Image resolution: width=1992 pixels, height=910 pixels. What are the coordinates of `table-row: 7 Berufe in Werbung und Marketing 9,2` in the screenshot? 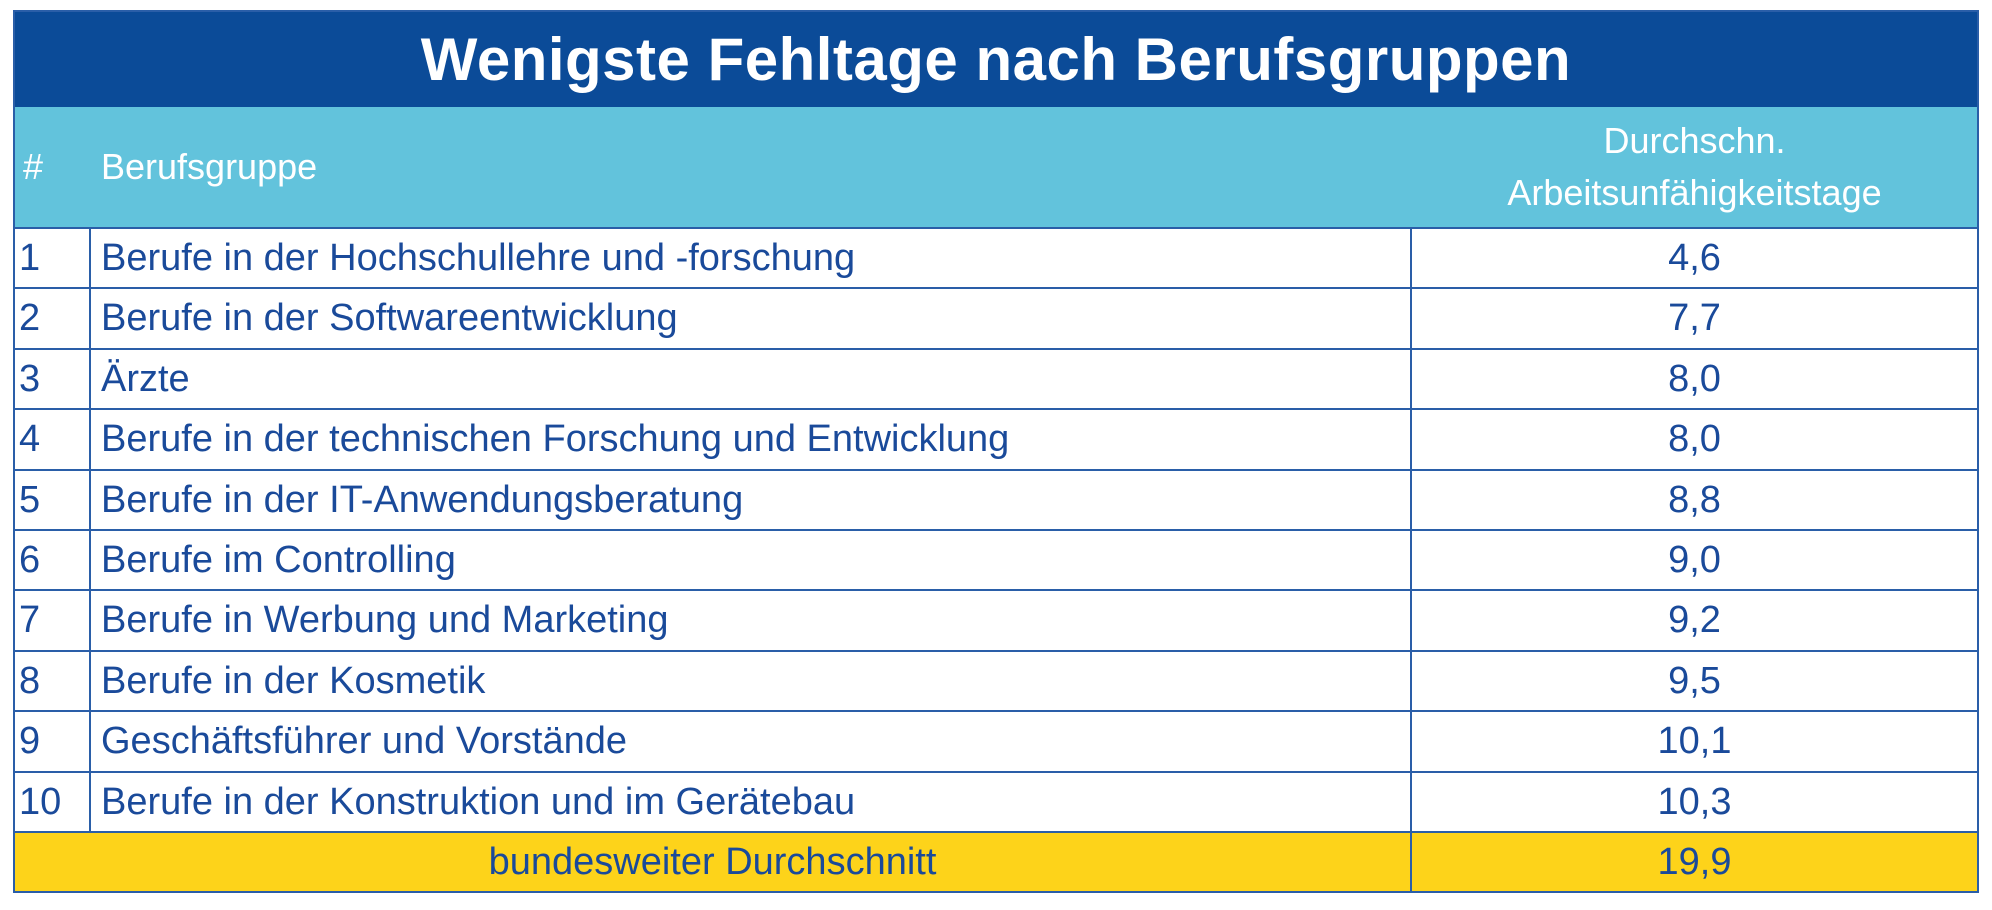 It's located at (996, 619).